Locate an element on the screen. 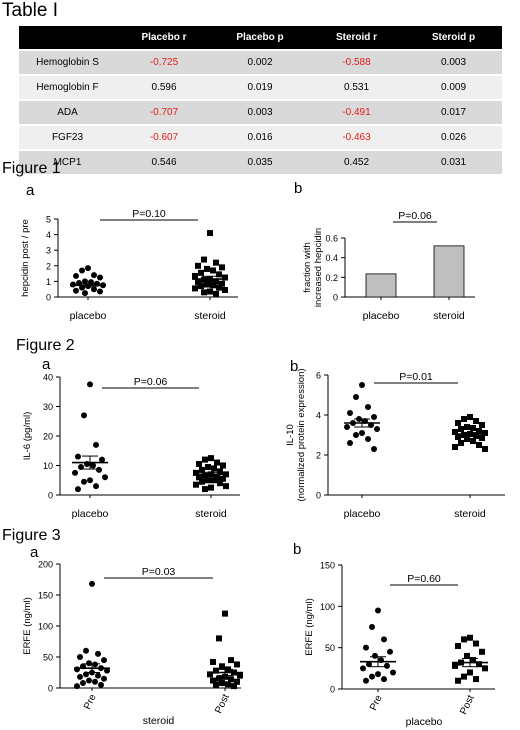 The image size is (520, 730). figure-1-title: Figure 1 is located at coordinates (31, 168).